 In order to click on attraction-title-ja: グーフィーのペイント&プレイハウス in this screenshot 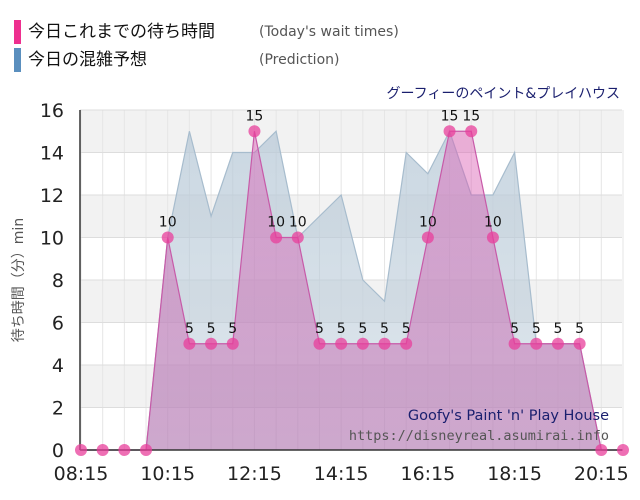, I will do `click(503, 94)`.